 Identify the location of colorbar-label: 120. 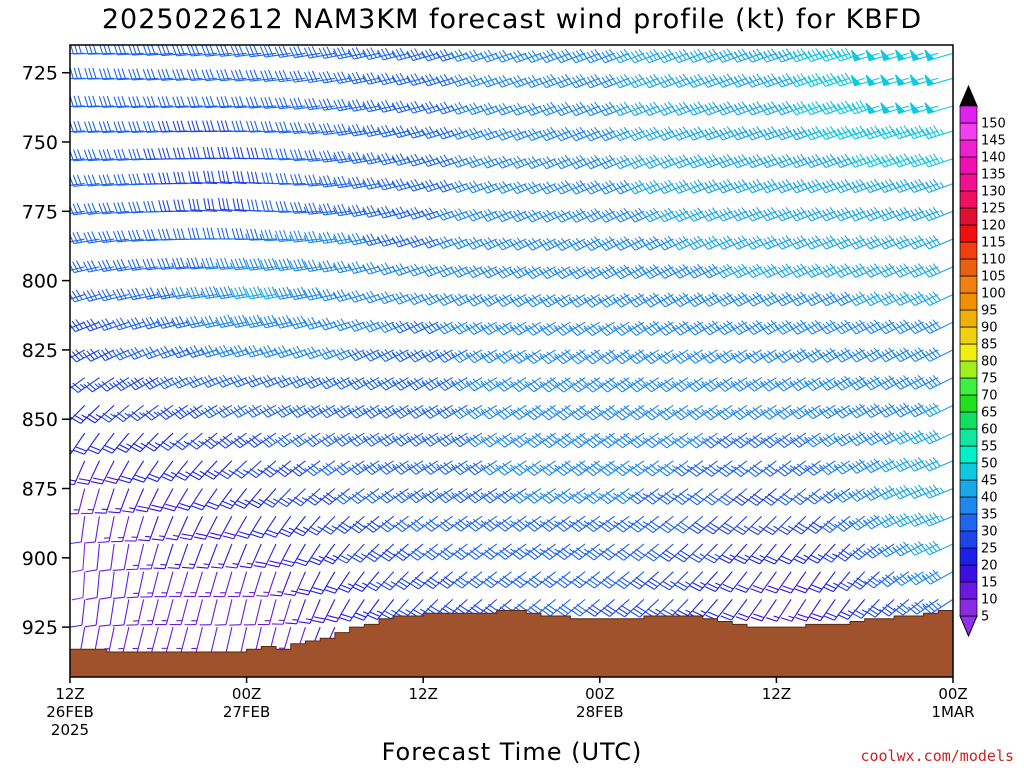
(993, 226).